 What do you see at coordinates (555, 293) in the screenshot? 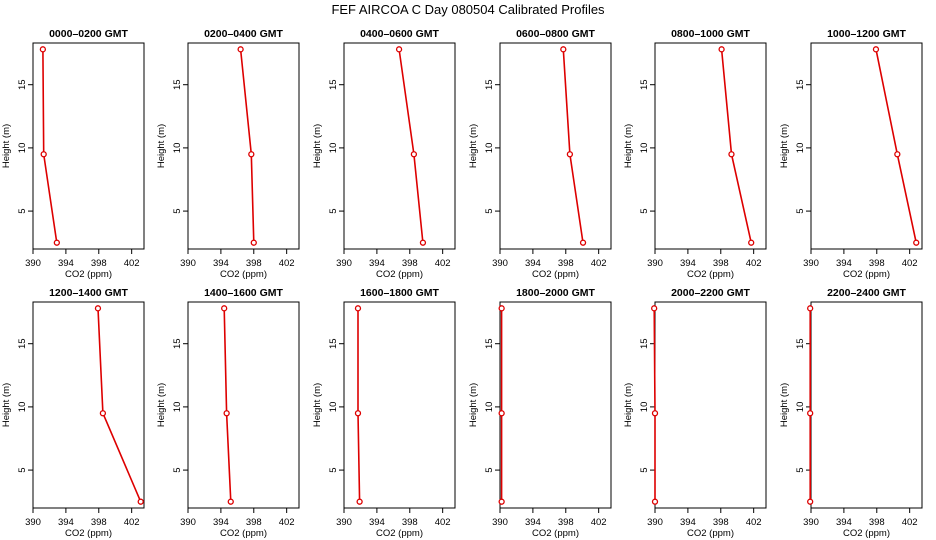
I see `panel-title: 1800–2000 GMT` at bounding box center [555, 293].